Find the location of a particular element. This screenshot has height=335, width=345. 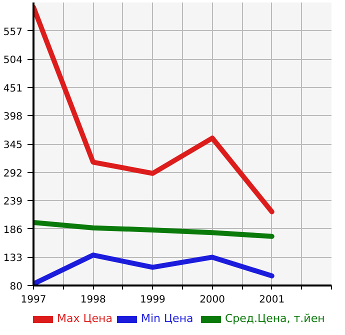

x-tick-label: 1999 is located at coordinates (153, 300).